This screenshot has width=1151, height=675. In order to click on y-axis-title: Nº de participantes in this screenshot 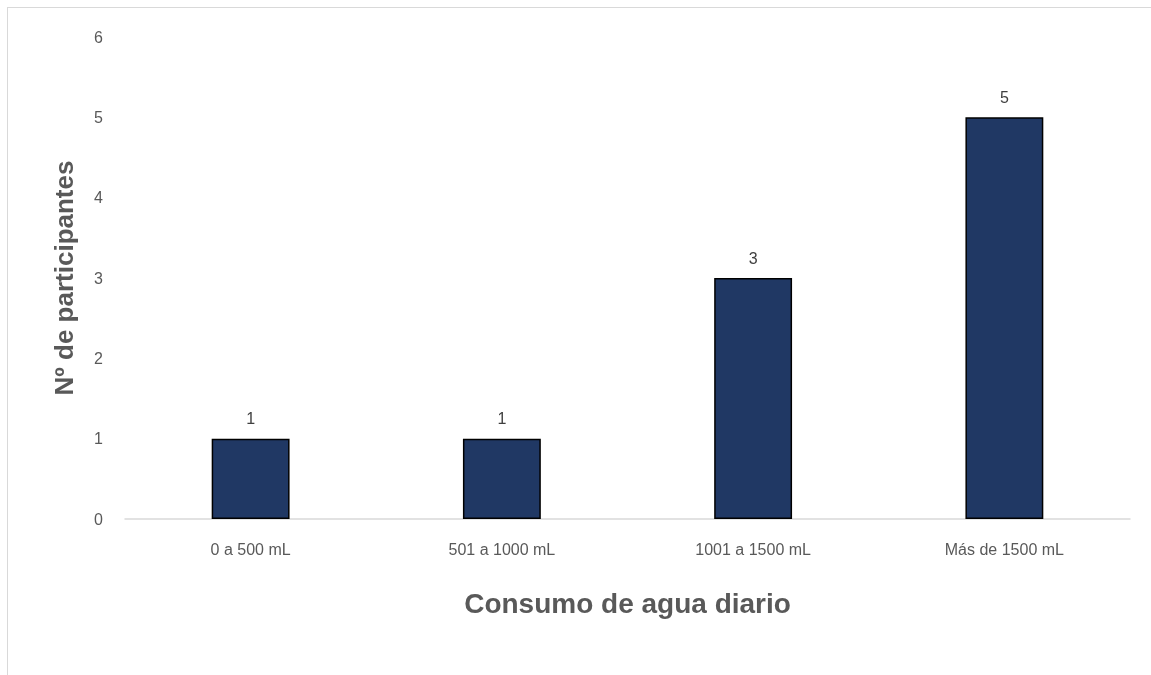, I will do `click(64, 278)`.